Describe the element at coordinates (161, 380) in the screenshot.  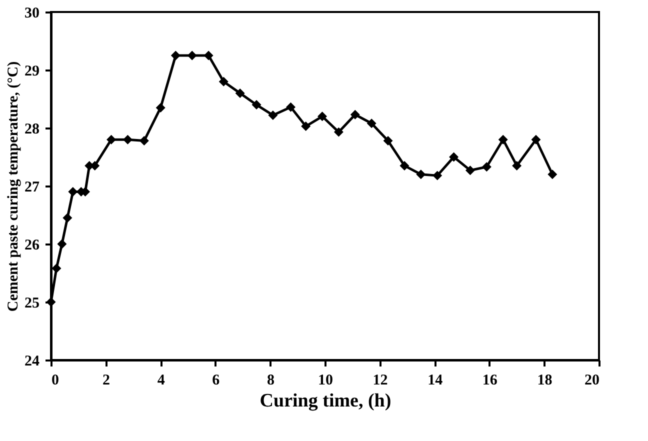
I see `x-tick-label: 4` at that location.